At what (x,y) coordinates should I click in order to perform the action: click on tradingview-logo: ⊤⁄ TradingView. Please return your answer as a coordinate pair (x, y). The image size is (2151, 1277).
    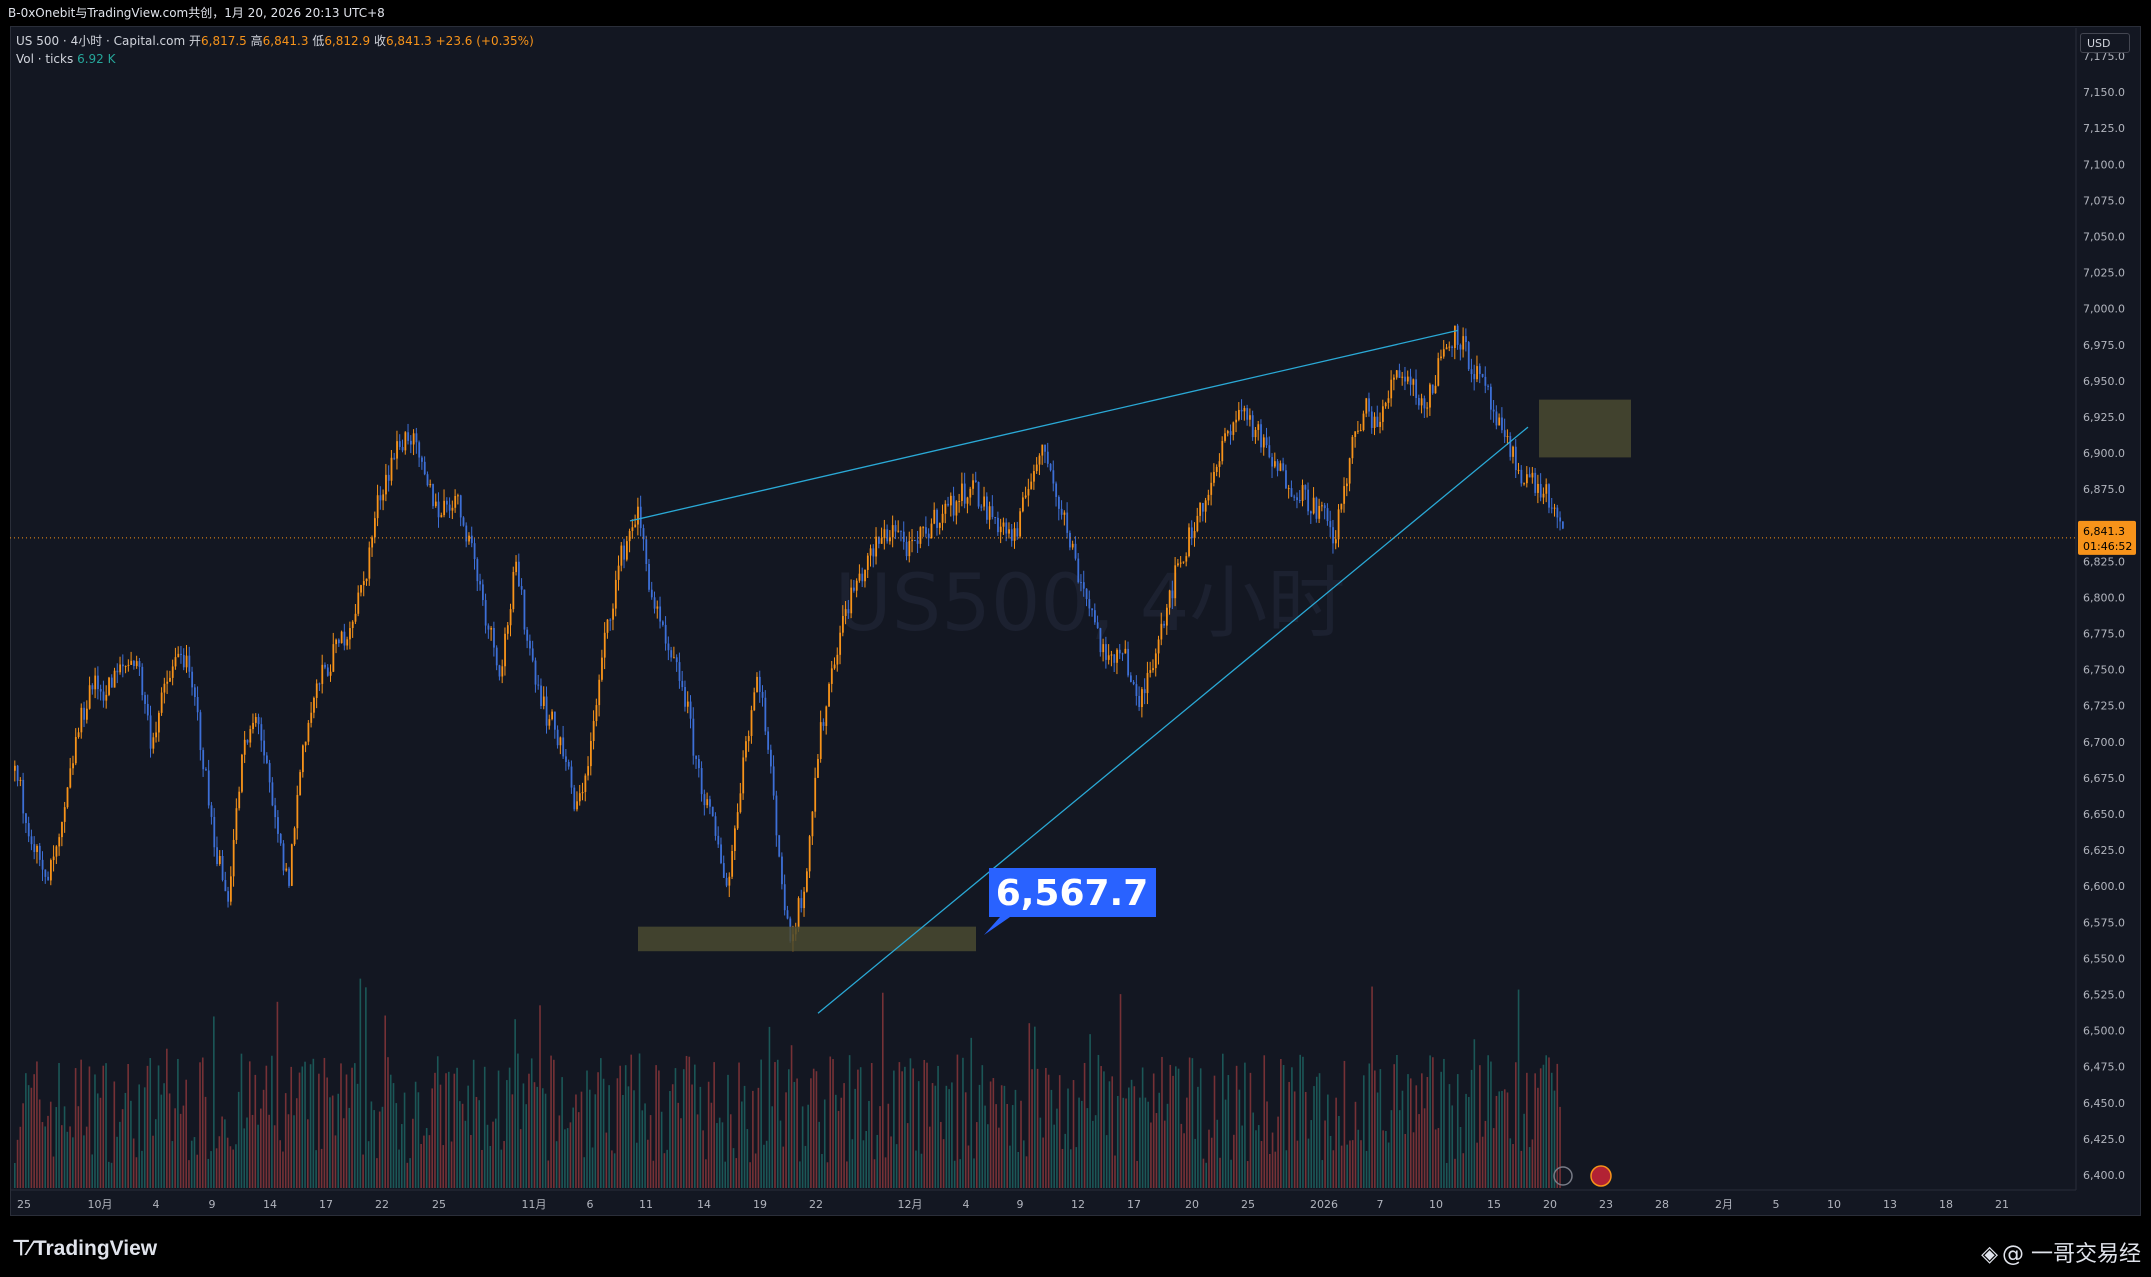
    Looking at the image, I should click on (84, 1248).